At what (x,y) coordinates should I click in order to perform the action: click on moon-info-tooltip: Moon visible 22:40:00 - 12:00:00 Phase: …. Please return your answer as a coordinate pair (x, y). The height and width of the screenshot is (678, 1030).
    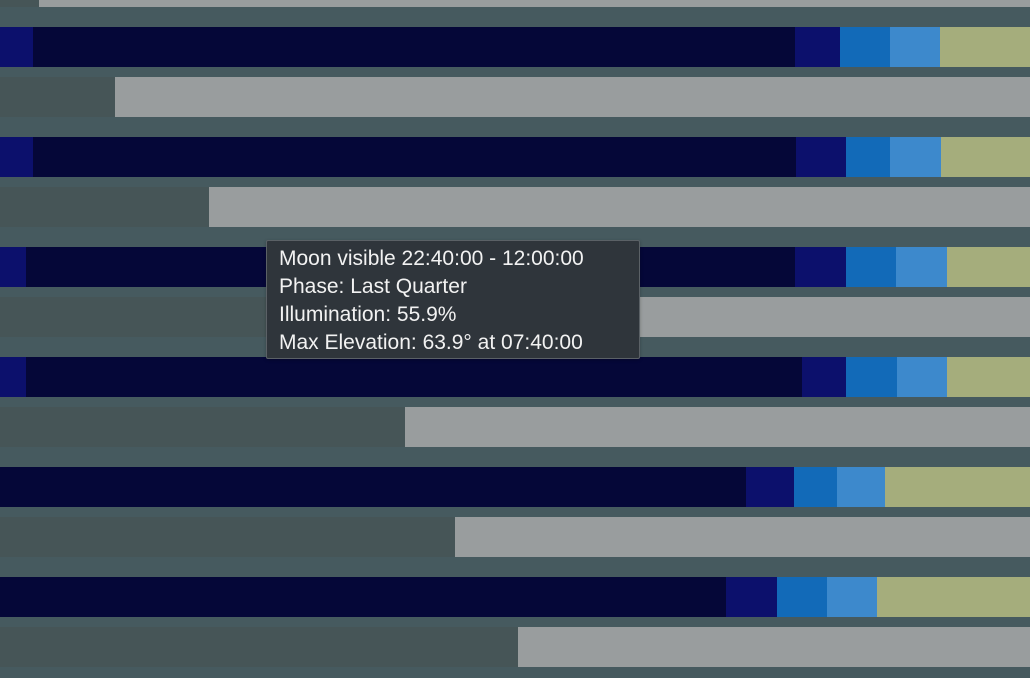
    Looking at the image, I should click on (453, 299).